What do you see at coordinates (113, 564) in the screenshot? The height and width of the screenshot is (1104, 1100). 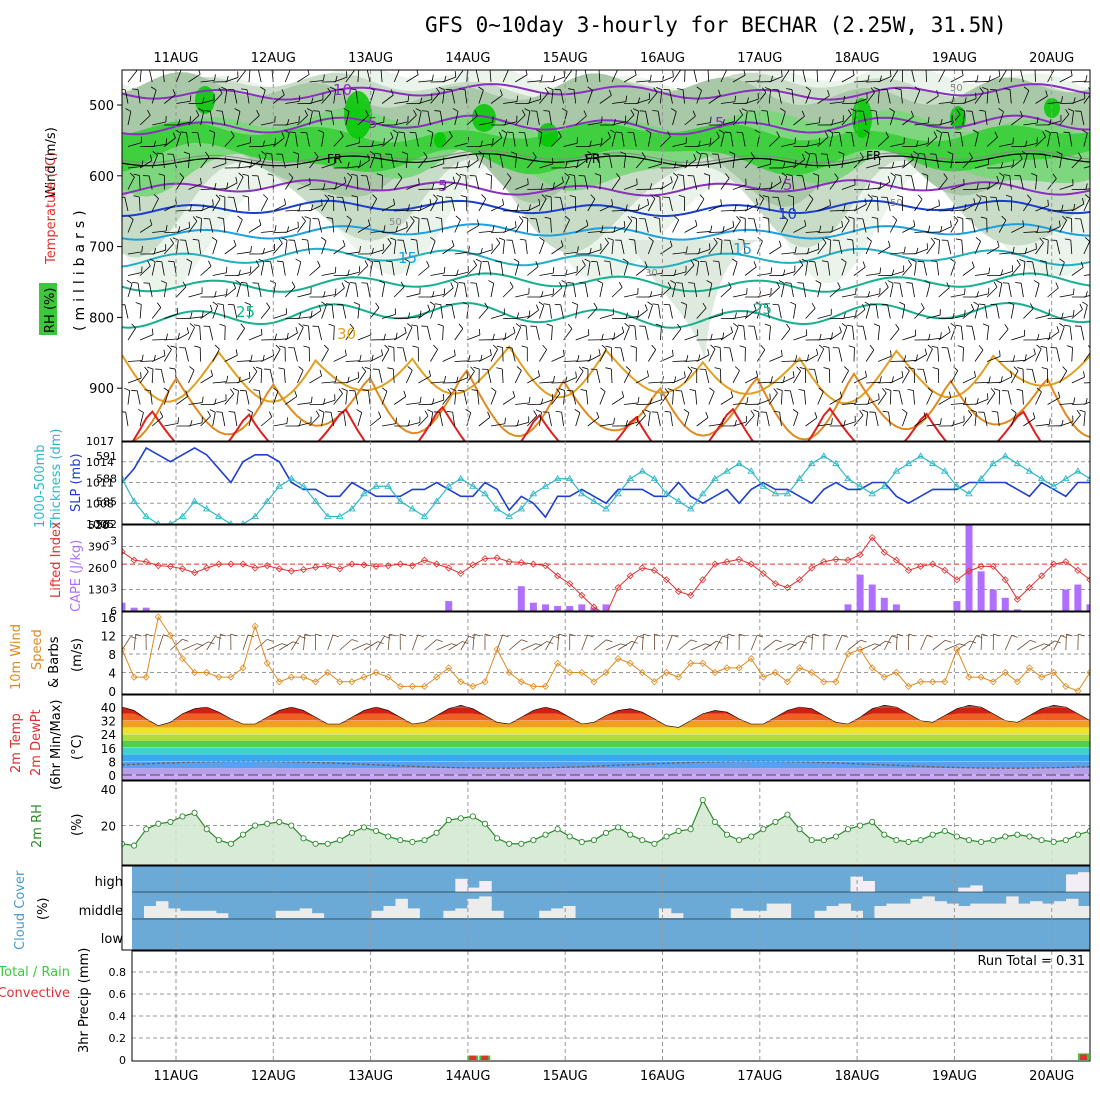 I see `tick-label: 0` at bounding box center [113, 564].